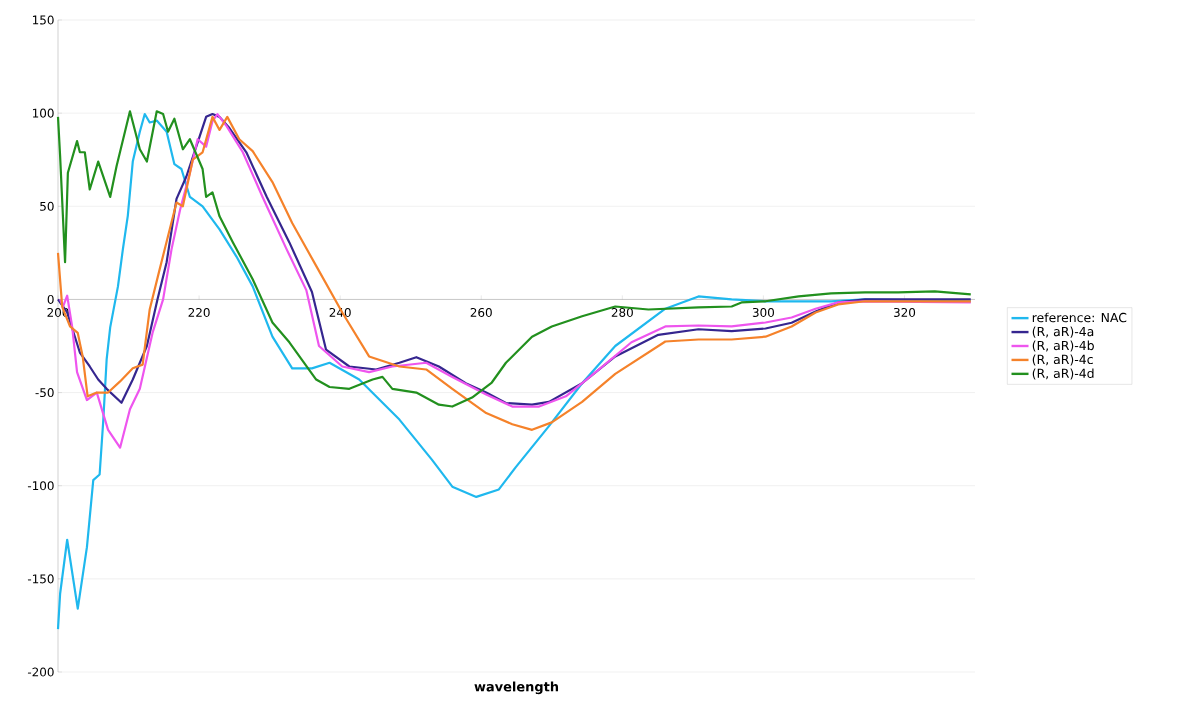  I want to click on legend-label: (R, aR)-4d, so click(1063, 374).